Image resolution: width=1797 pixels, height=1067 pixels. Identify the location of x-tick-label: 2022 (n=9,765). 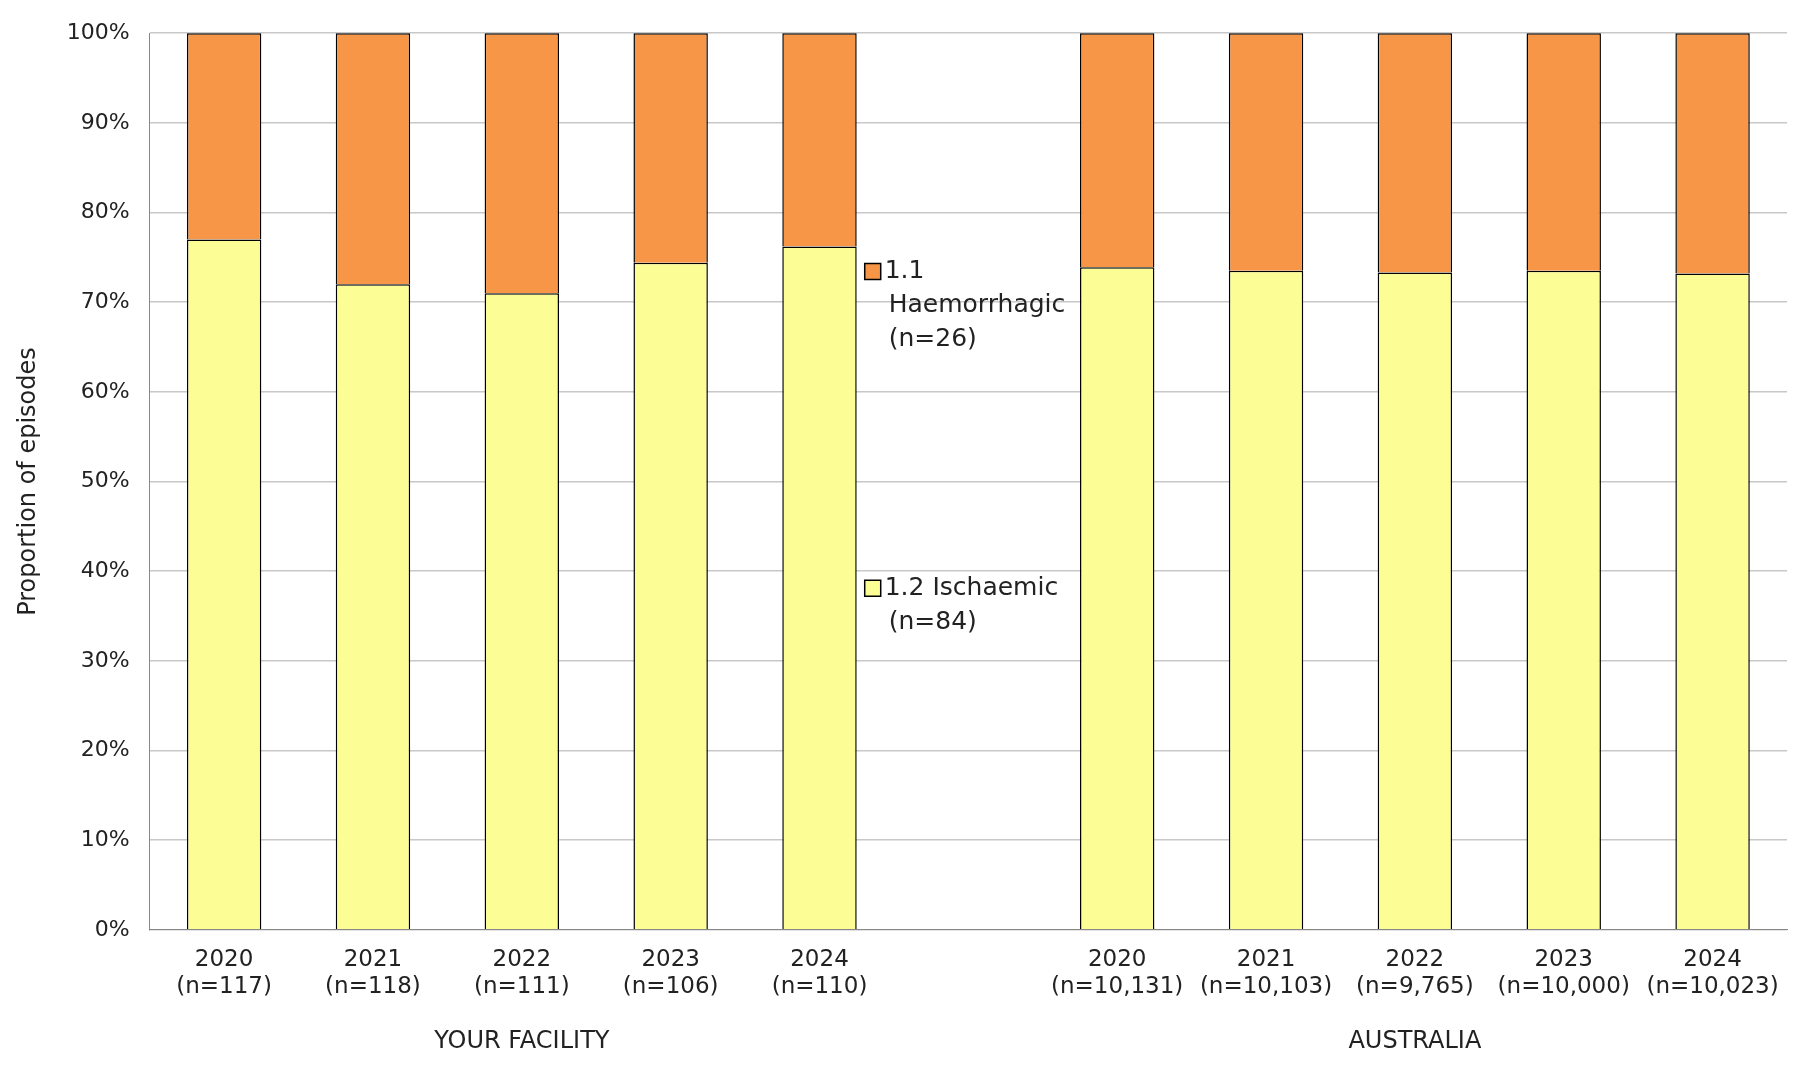
(1415, 971).